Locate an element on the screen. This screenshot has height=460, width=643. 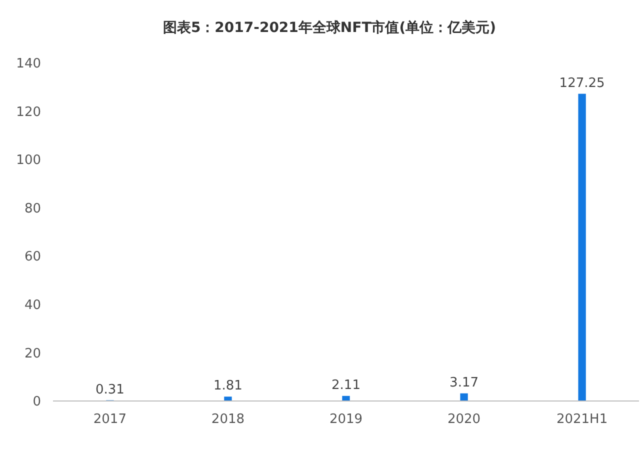
data-label: 0.31 is located at coordinates (109, 390).